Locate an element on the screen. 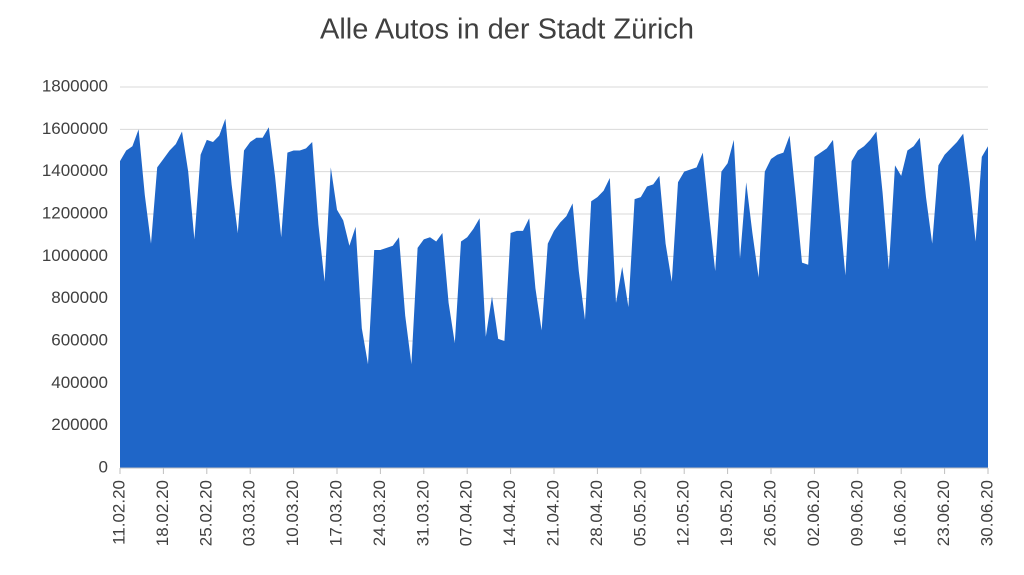 This screenshot has width=1024, height=575. x-tick-label: 16.06.20 is located at coordinates (900, 513).